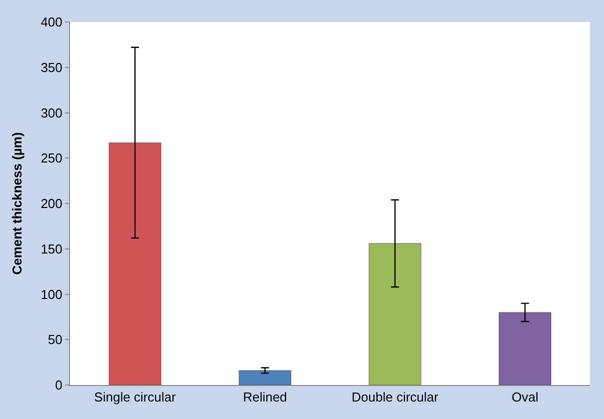  What do you see at coordinates (51, 294) in the screenshot?
I see `y-tick-label: 100` at bounding box center [51, 294].